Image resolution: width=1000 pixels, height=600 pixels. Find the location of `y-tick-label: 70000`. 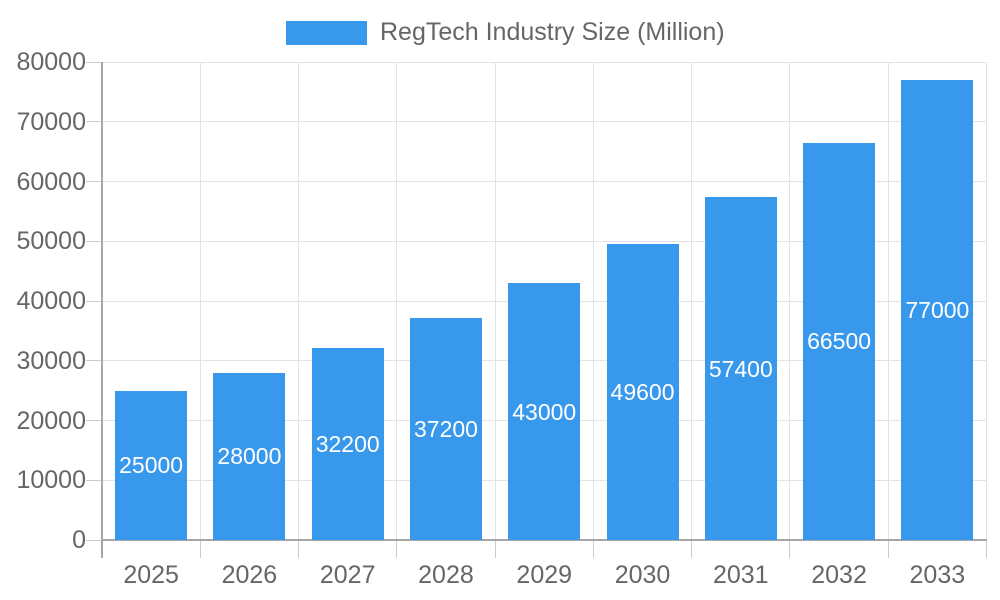

y-tick-label: 70000 is located at coordinates (51, 121).